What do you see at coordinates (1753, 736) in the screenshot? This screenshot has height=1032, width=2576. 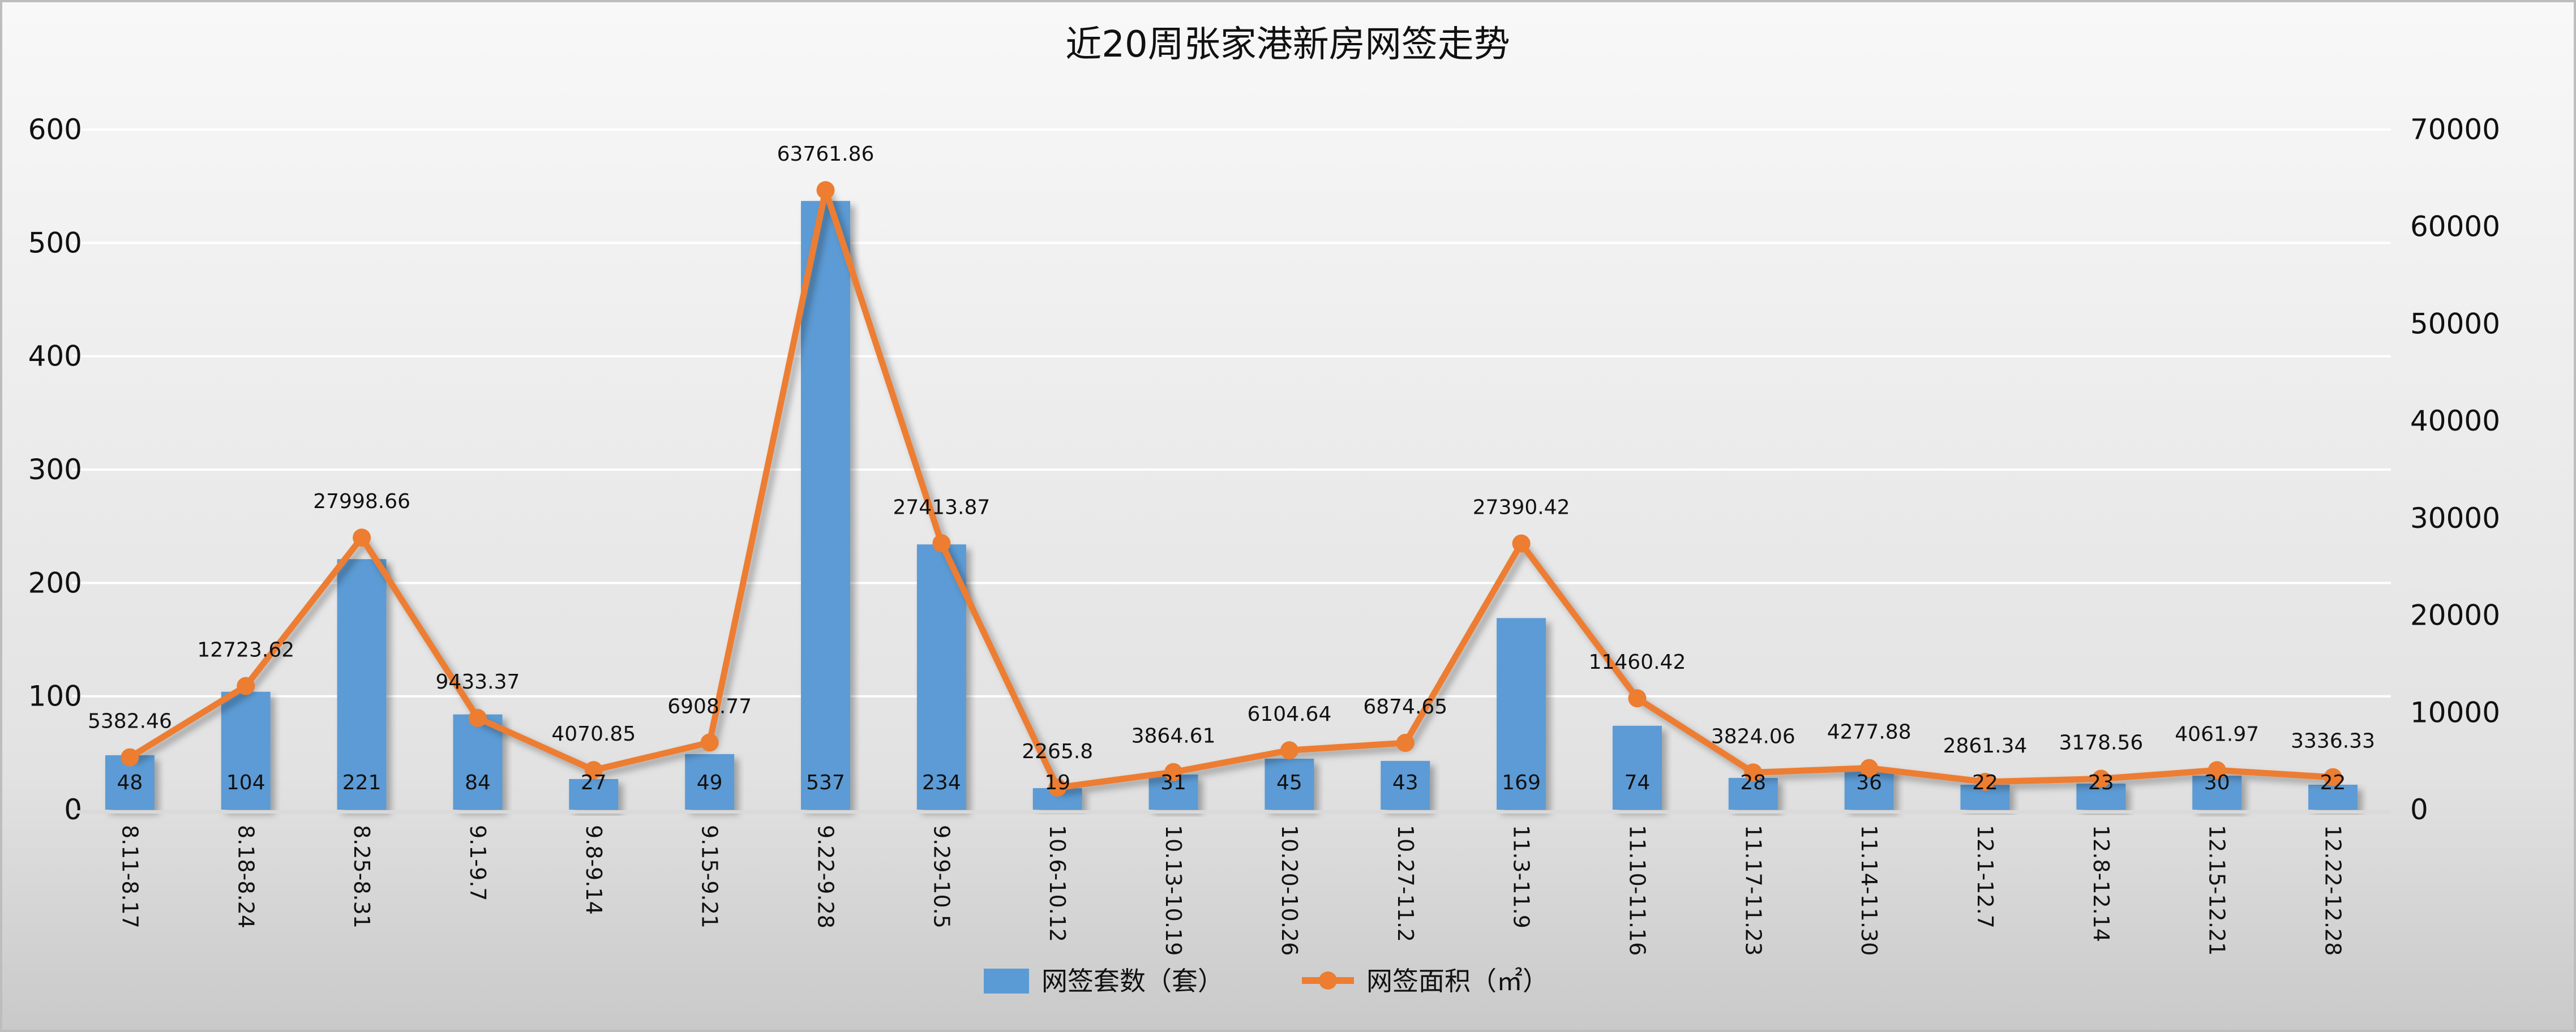 I see `line-value-label: 3824.06` at bounding box center [1753, 736].